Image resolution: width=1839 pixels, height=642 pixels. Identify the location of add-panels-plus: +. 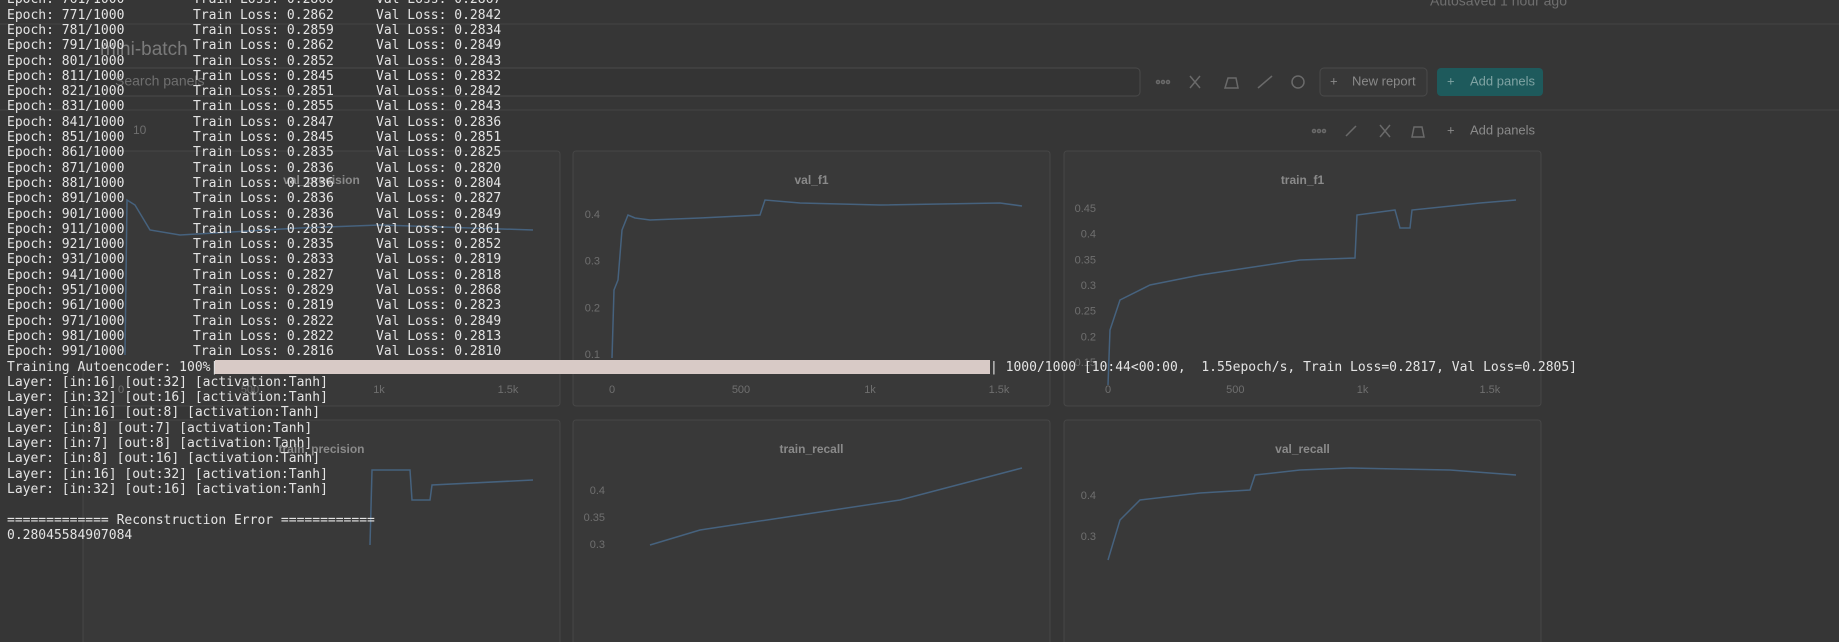
(1451, 80).